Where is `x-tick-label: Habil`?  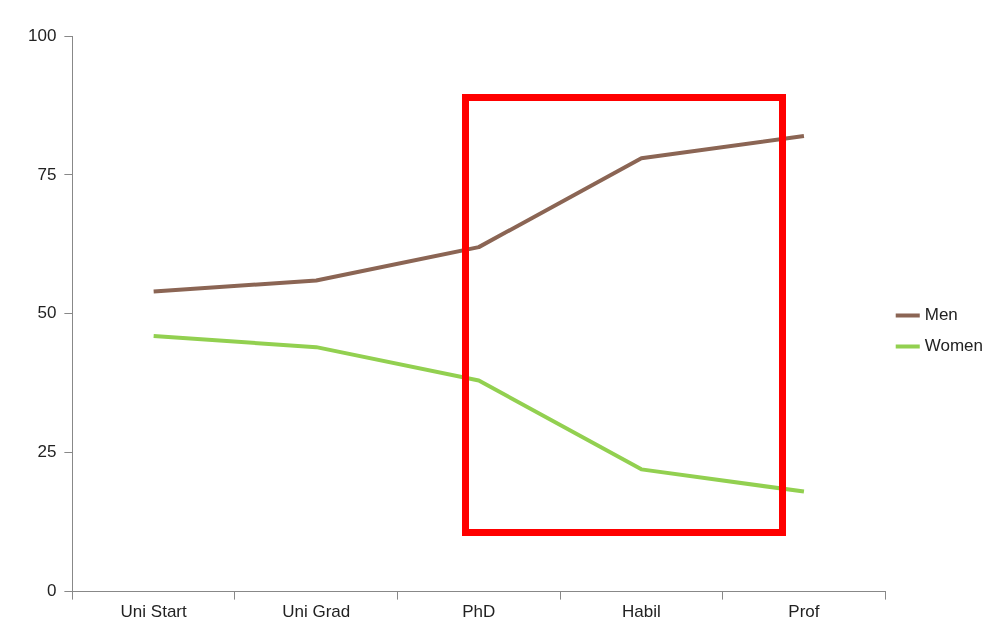
x-tick-label: Habil is located at coordinates (641, 612).